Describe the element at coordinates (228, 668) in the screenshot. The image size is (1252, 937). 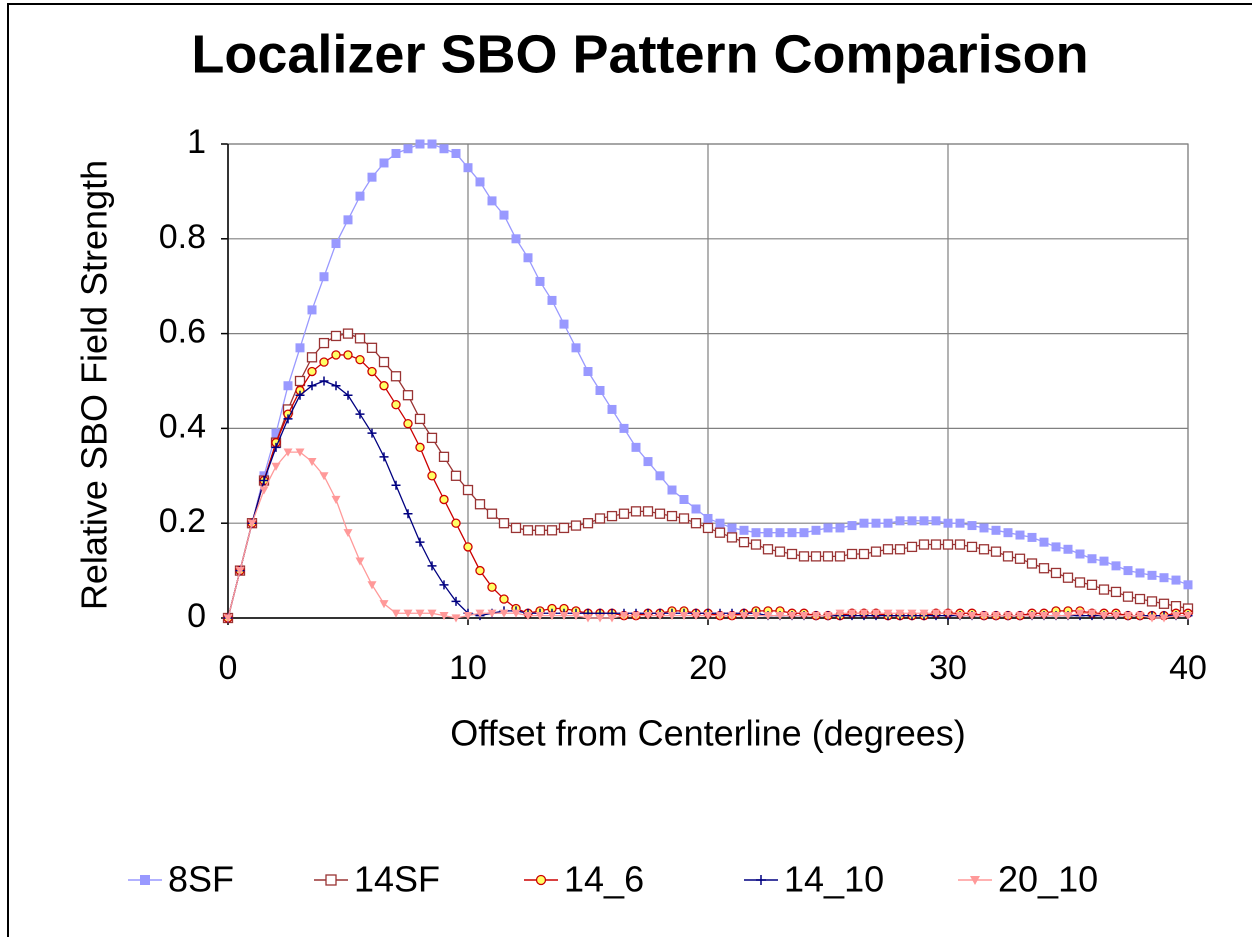
I see `x-tick-label: 0` at that location.